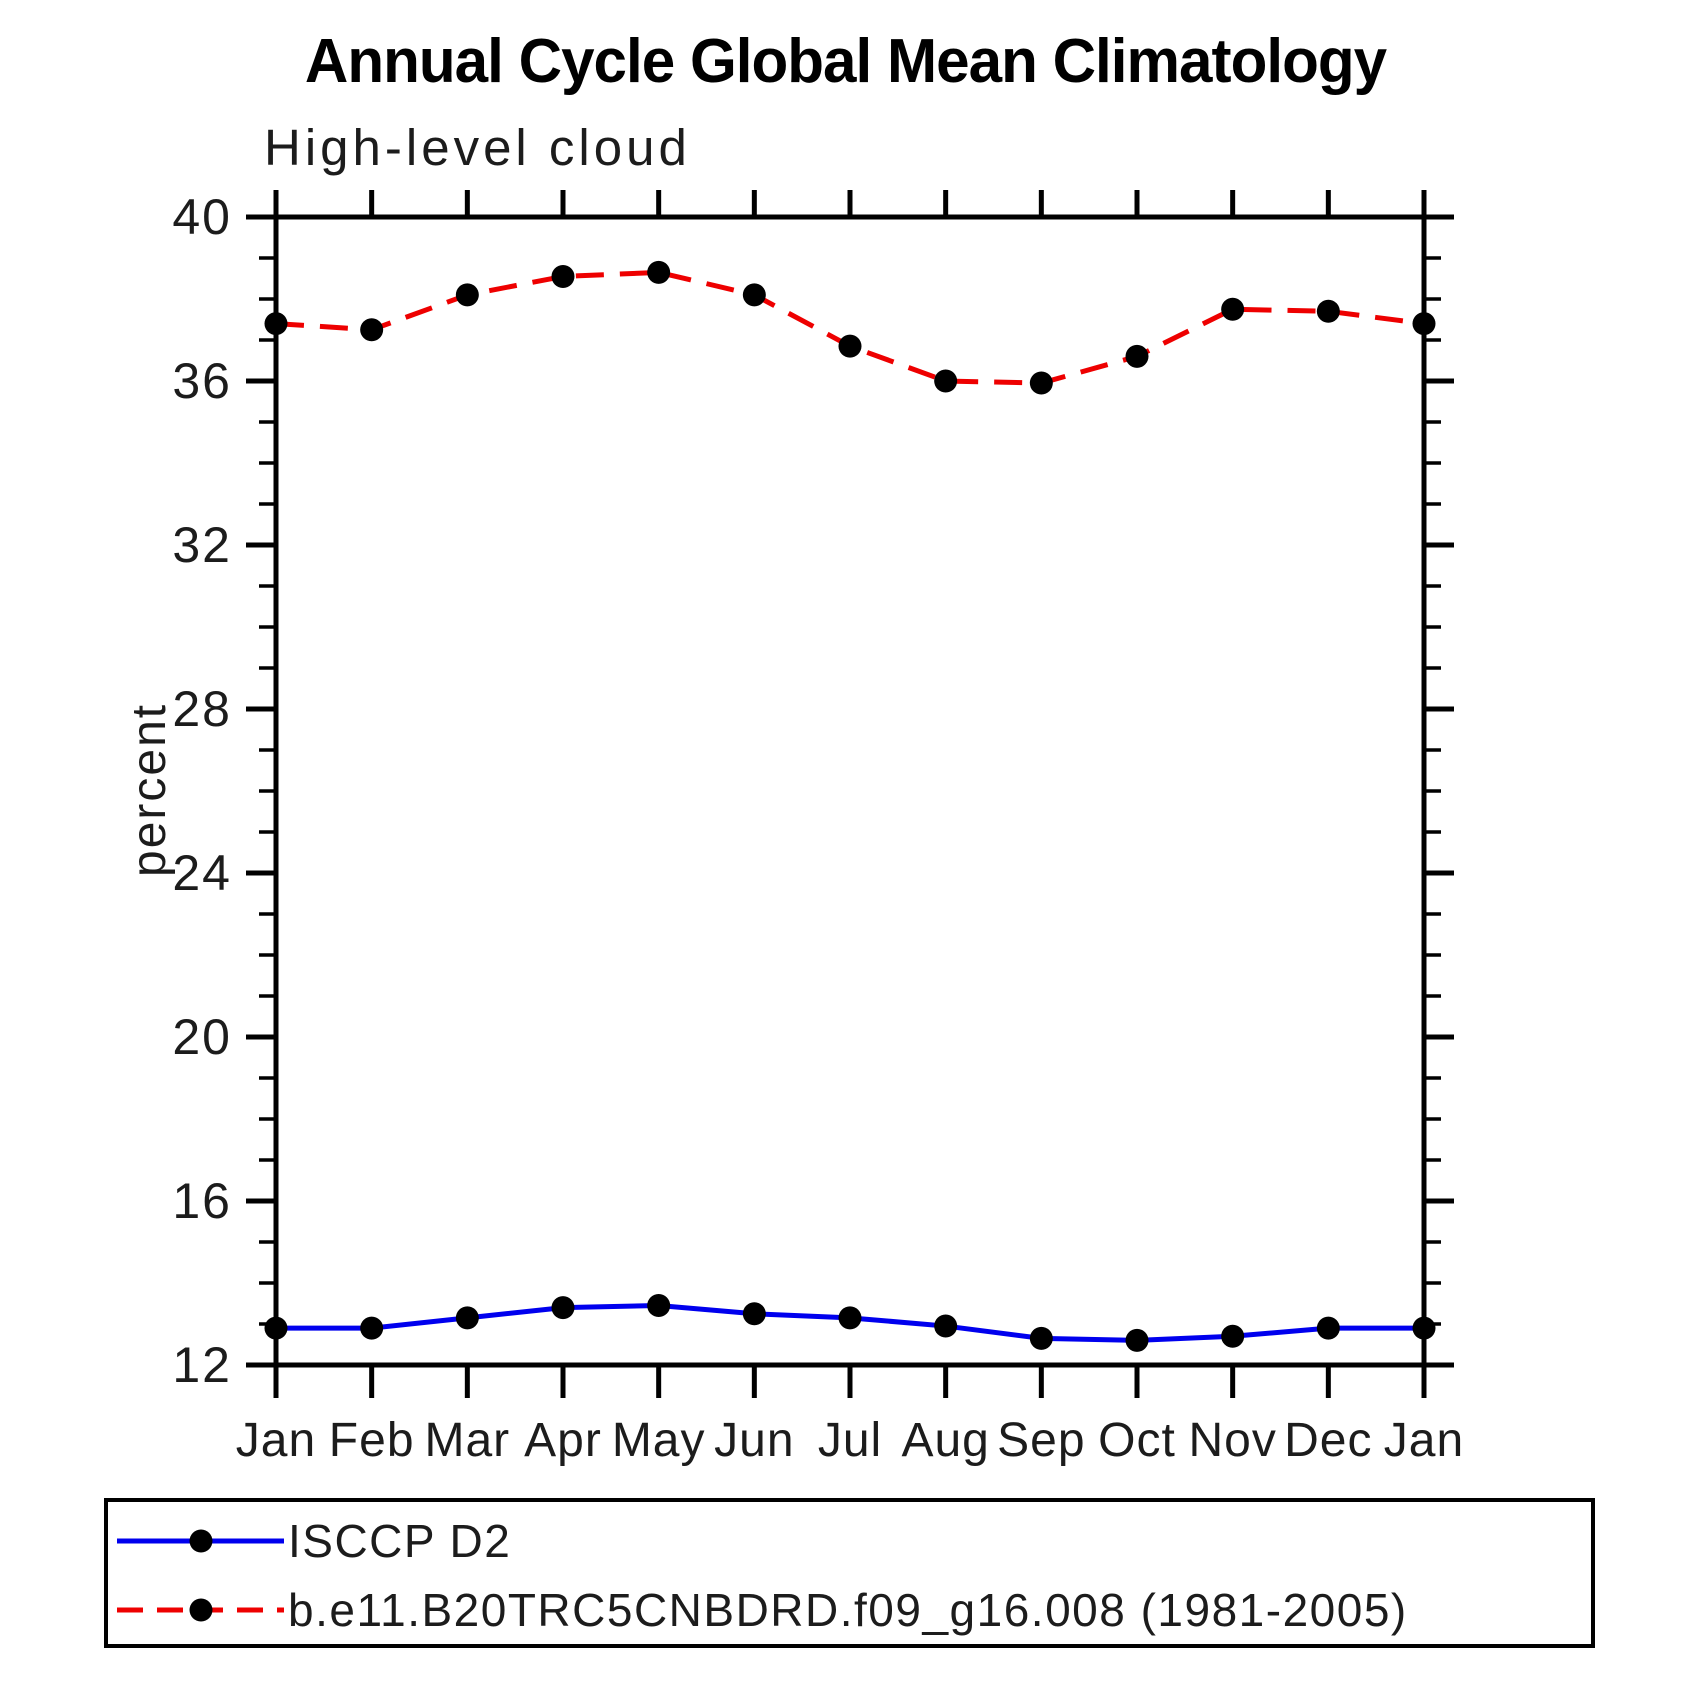 This screenshot has width=1691, height=1691. I want to click on x-tick-label: Nov, so click(1232, 1440).